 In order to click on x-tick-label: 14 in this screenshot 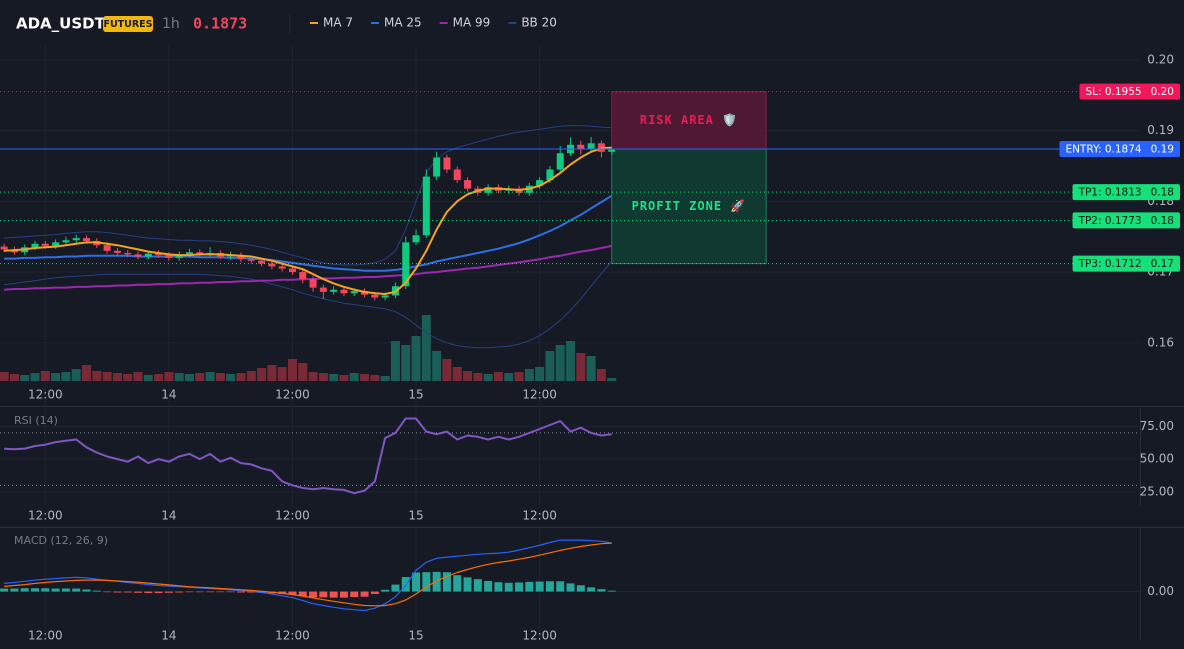, I will do `click(168, 395)`.